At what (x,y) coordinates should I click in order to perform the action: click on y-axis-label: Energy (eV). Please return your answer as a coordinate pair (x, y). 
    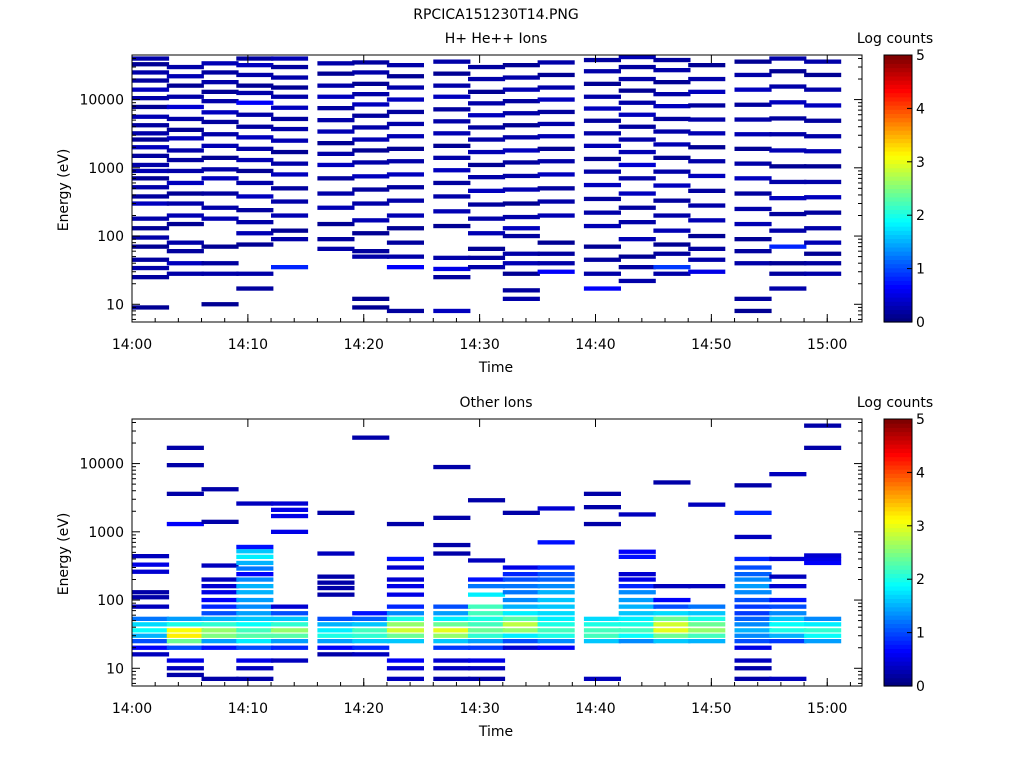
    Looking at the image, I should click on (64, 190).